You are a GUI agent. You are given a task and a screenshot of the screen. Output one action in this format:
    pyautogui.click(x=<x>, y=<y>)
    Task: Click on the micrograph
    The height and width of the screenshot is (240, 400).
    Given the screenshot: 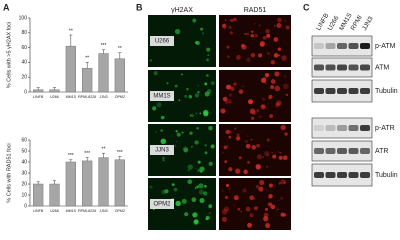 What is the action you would take?
    pyautogui.click(x=255, y=41)
    